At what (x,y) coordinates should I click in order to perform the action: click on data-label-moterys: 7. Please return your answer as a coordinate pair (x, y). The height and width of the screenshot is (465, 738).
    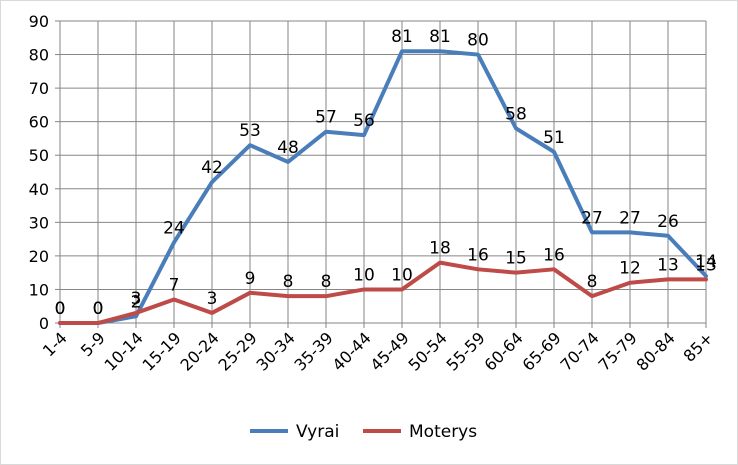
    Looking at the image, I should click on (174, 286).